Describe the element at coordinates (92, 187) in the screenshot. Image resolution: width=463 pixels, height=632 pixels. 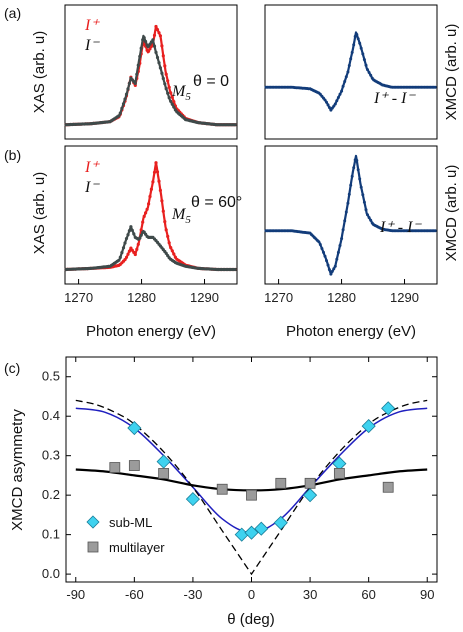
I see `panel-b-iminus-label: I⁻` at that location.